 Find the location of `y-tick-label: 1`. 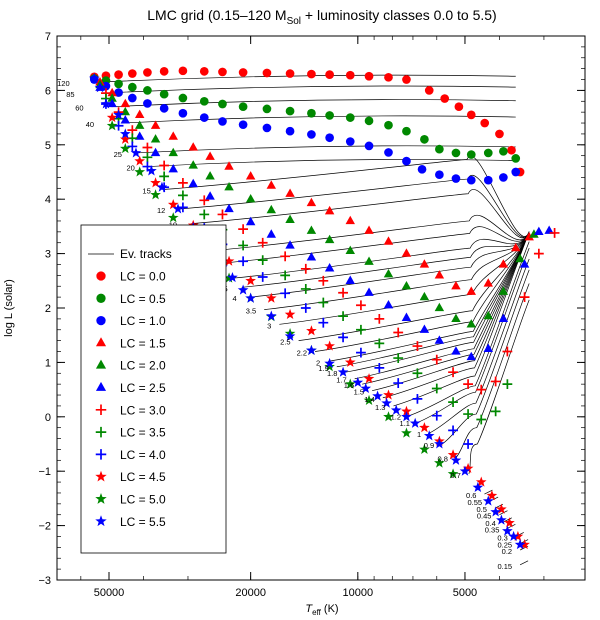

y-tick-label: 1 is located at coordinates (48, 363).